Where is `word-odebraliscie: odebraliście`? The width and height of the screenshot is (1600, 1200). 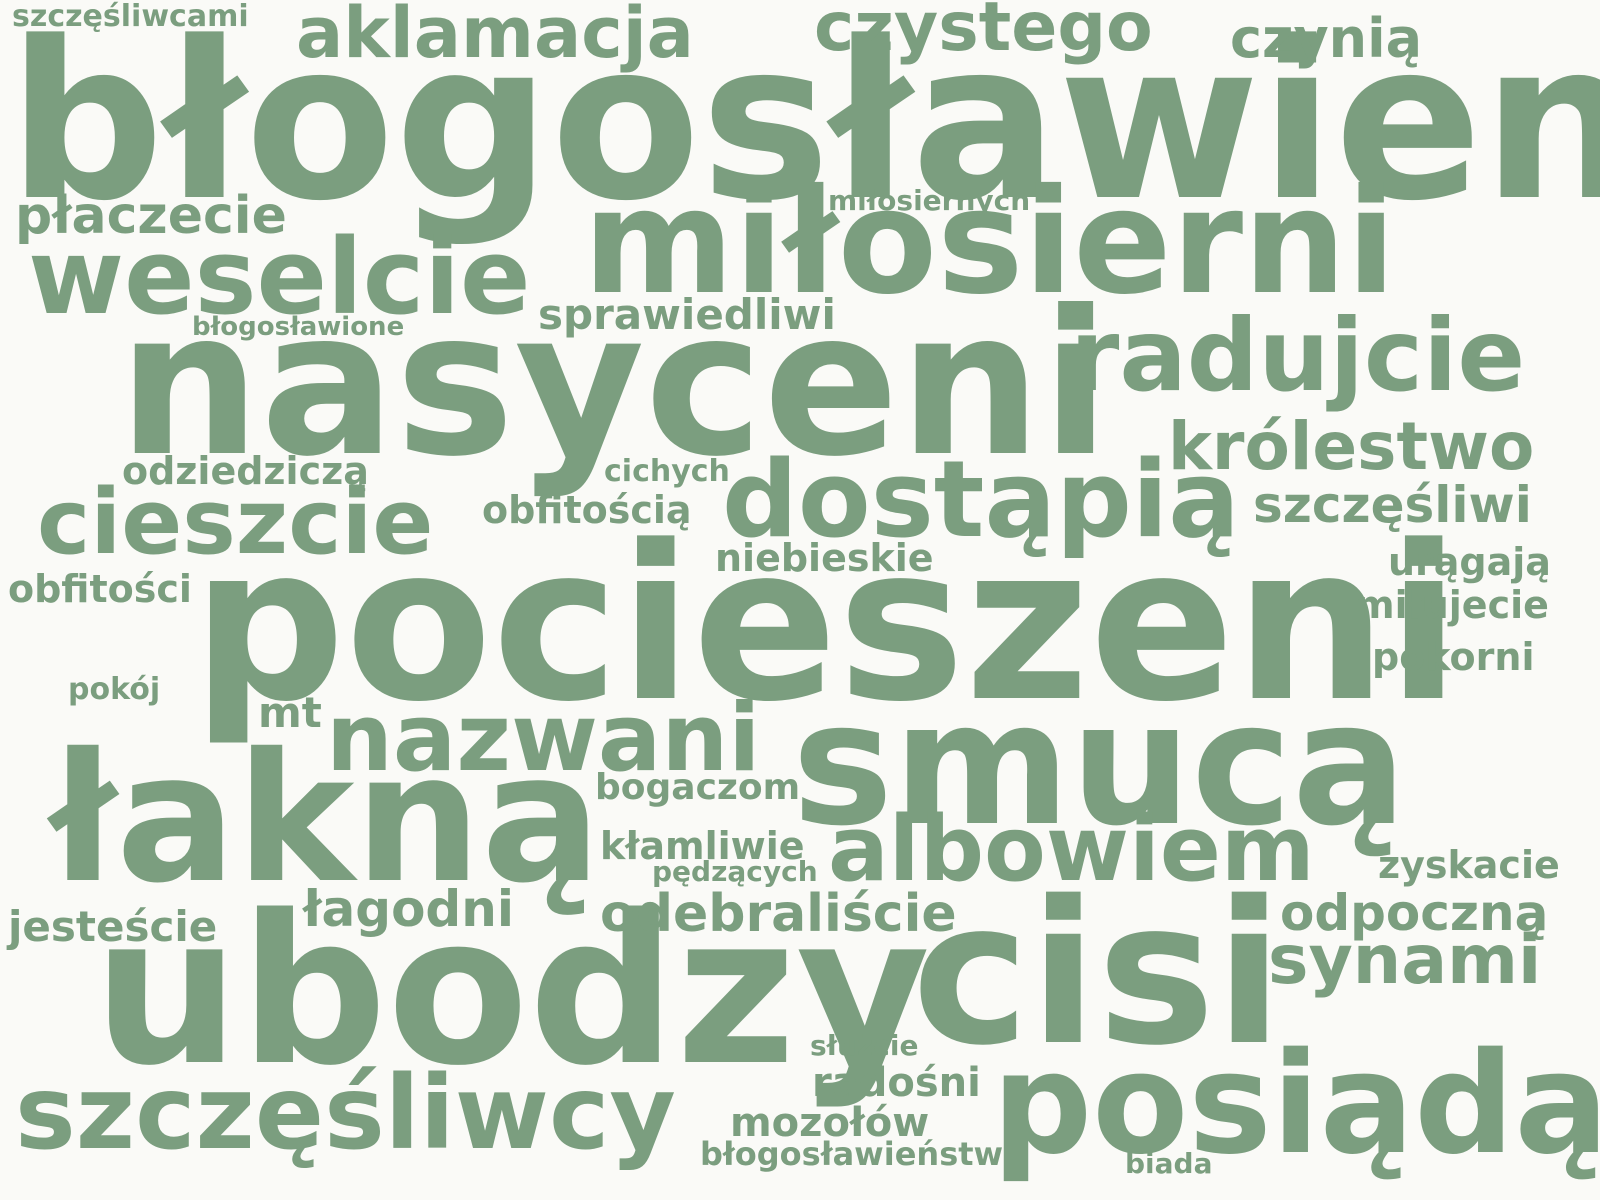
word-odebraliscie: odebraliście is located at coordinates (778, 914).